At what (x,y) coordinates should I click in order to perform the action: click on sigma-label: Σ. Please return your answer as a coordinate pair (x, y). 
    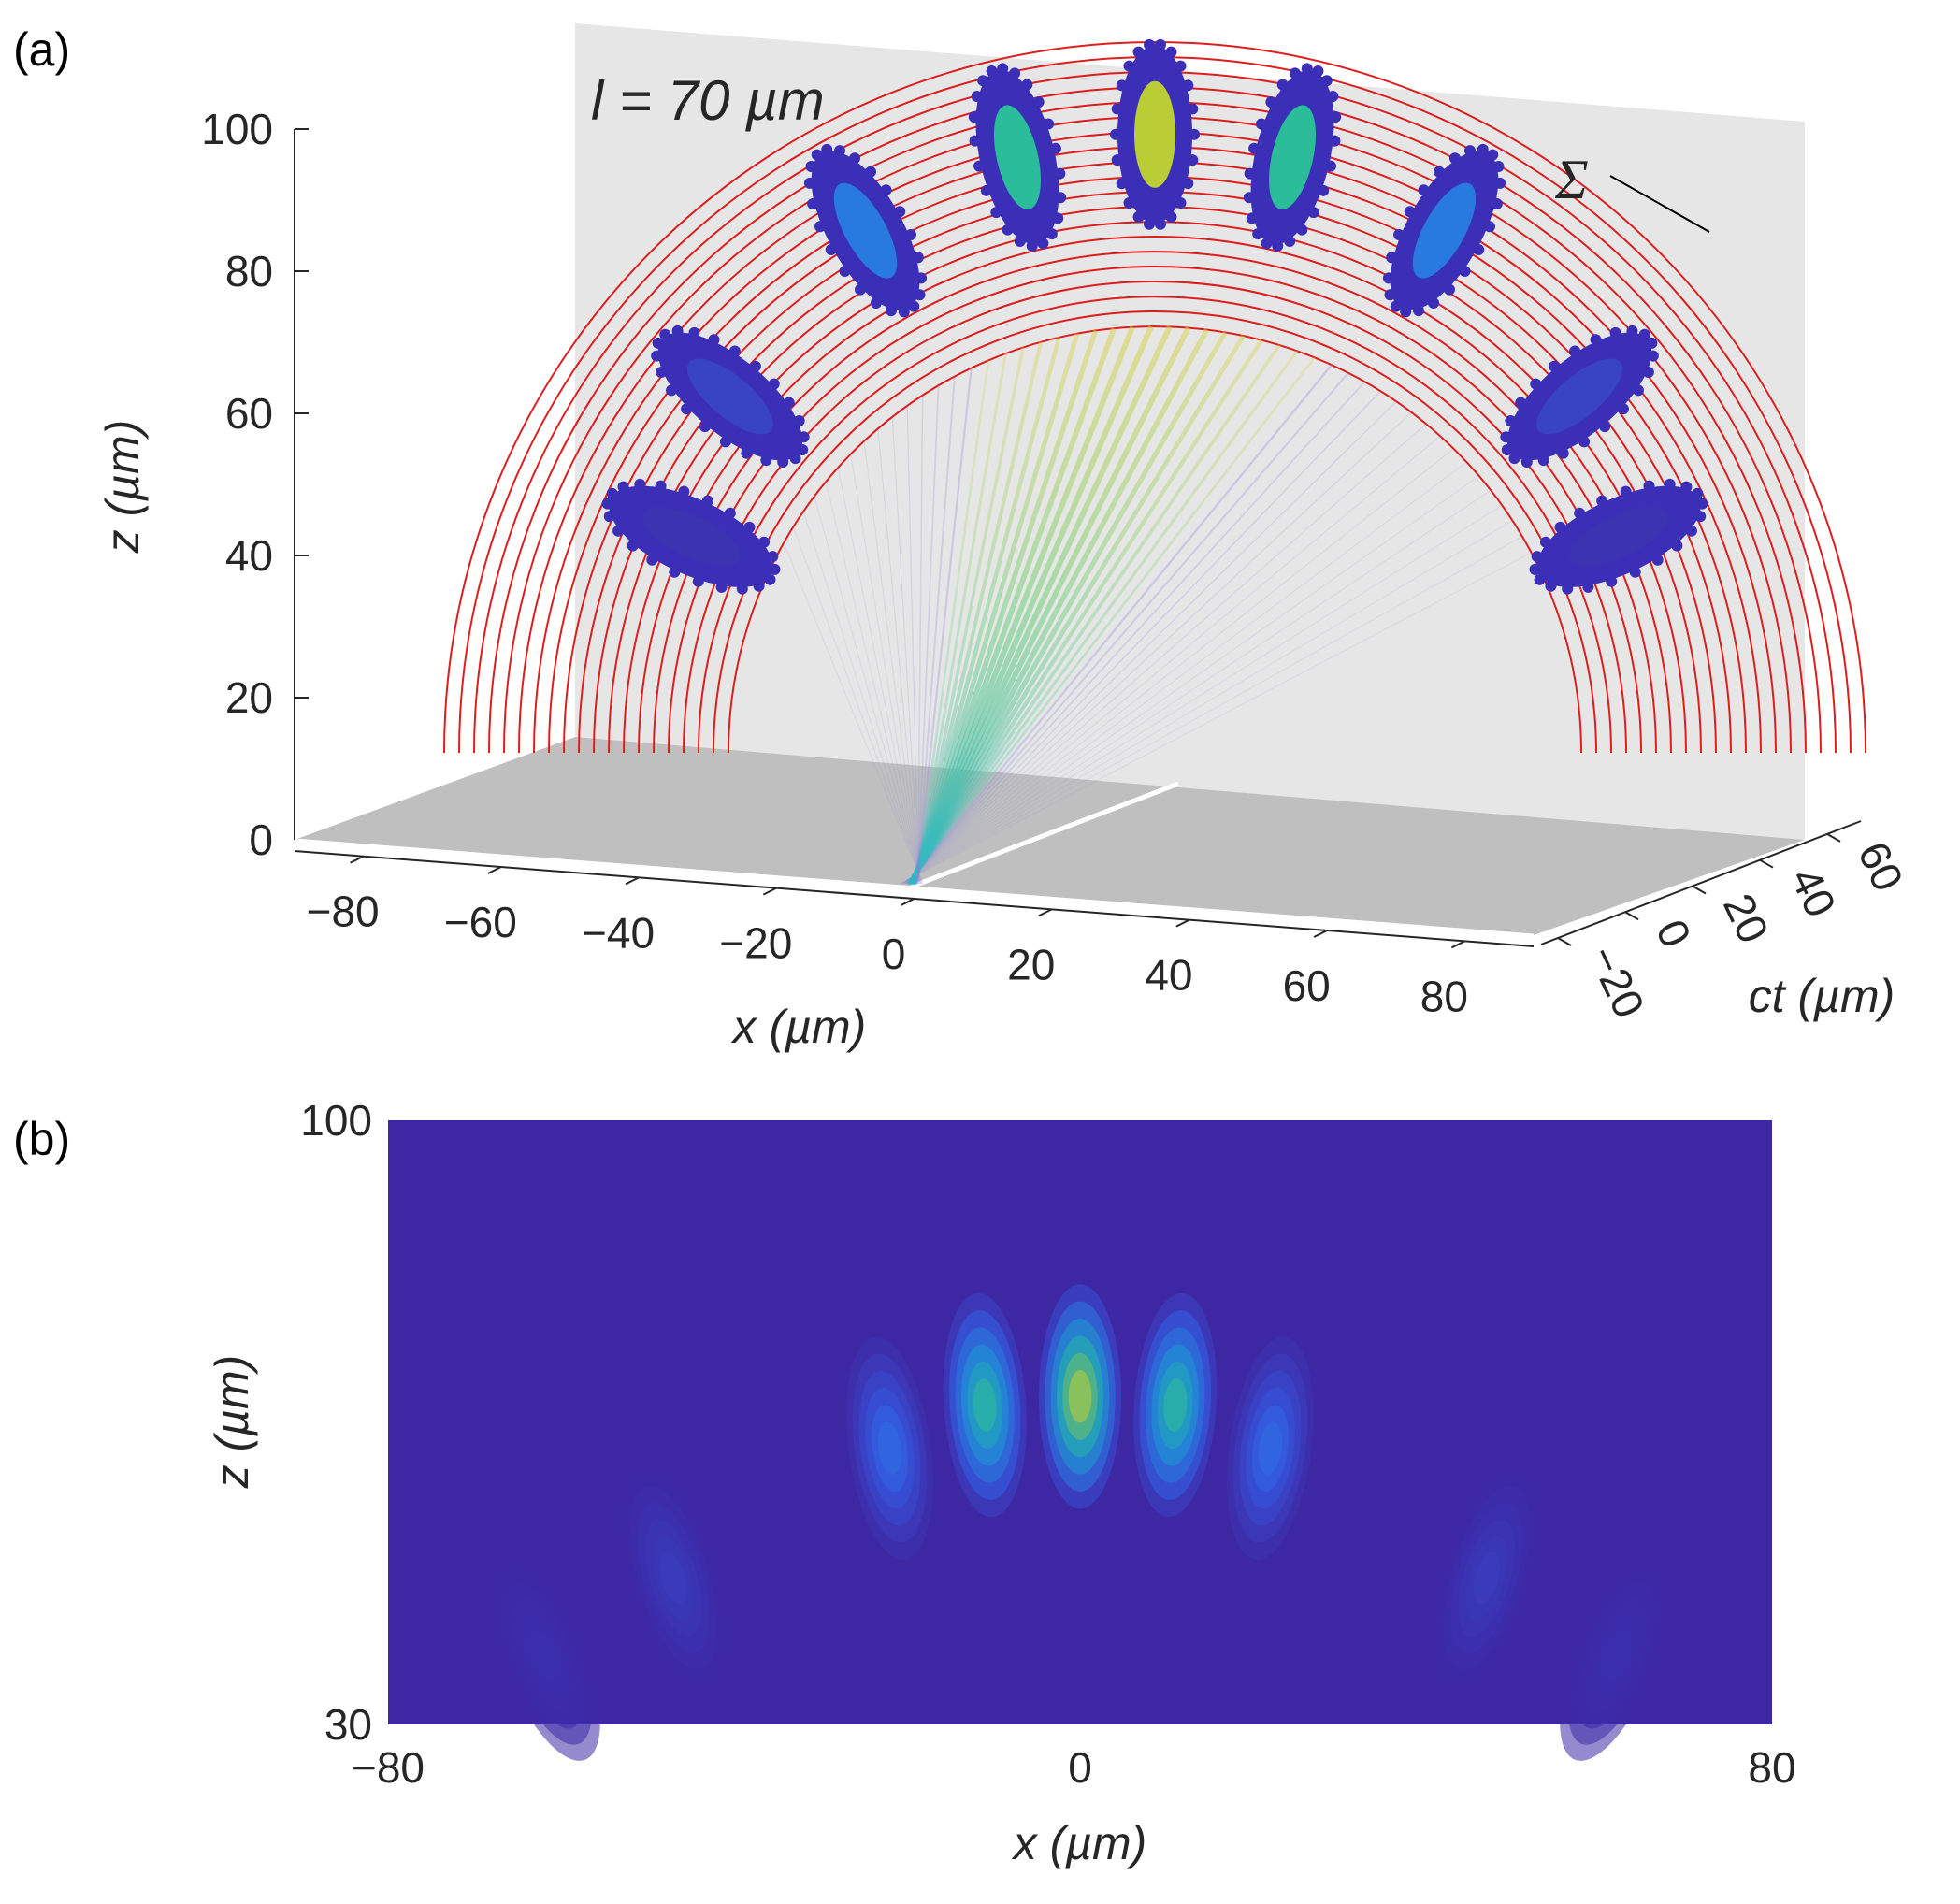
    Looking at the image, I should click on (1571, 179).